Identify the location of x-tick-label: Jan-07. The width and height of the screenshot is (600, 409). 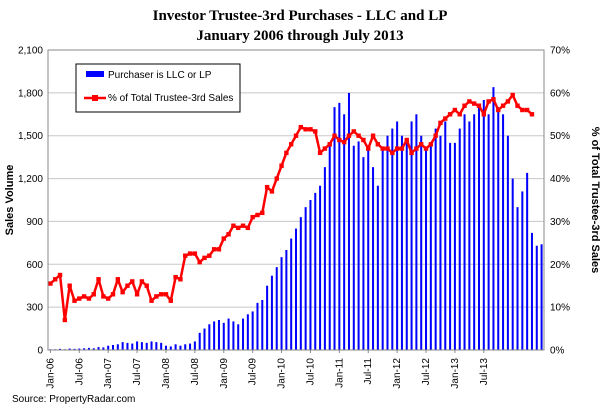
(108, 373).